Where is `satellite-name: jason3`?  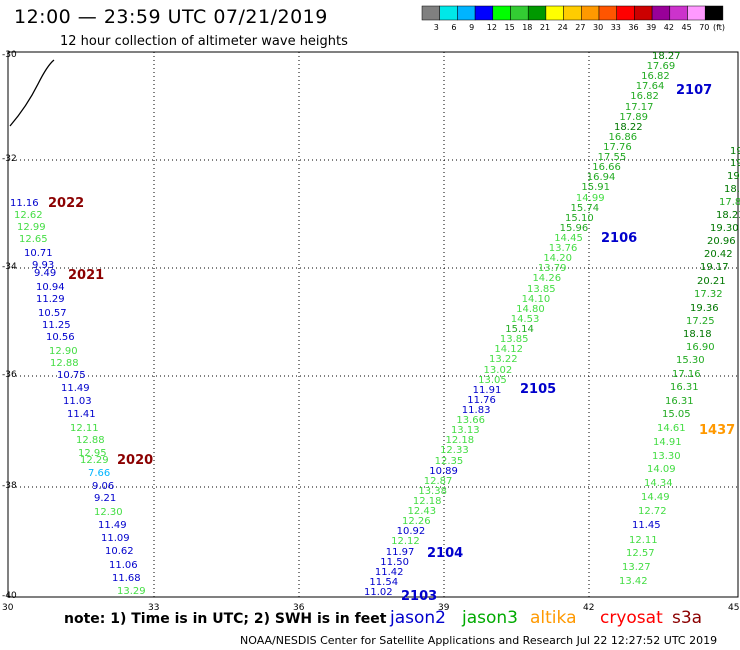 satellite-name: jason3 is located at coordinates (490, 618).